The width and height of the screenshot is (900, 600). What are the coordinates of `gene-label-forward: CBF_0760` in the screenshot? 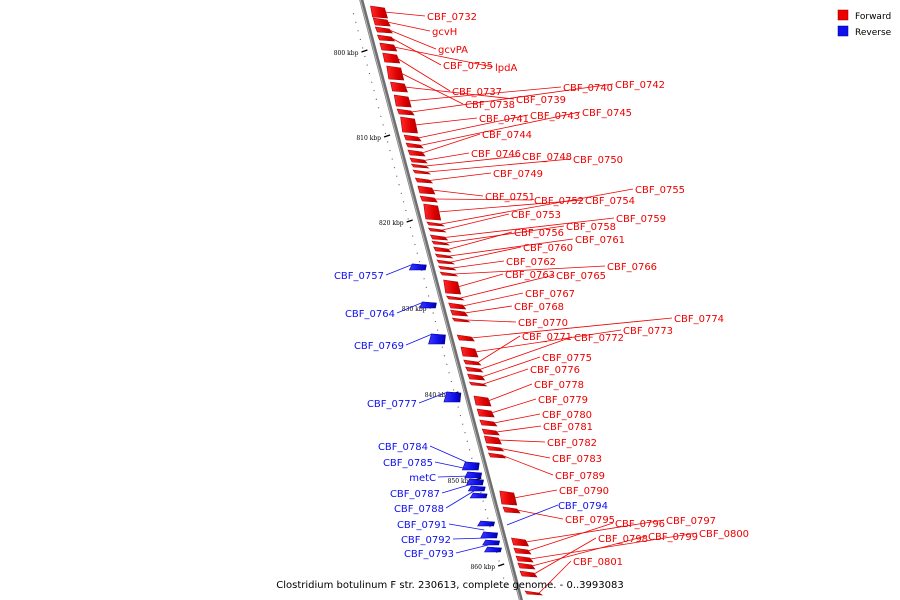 It's located at (548, 248).